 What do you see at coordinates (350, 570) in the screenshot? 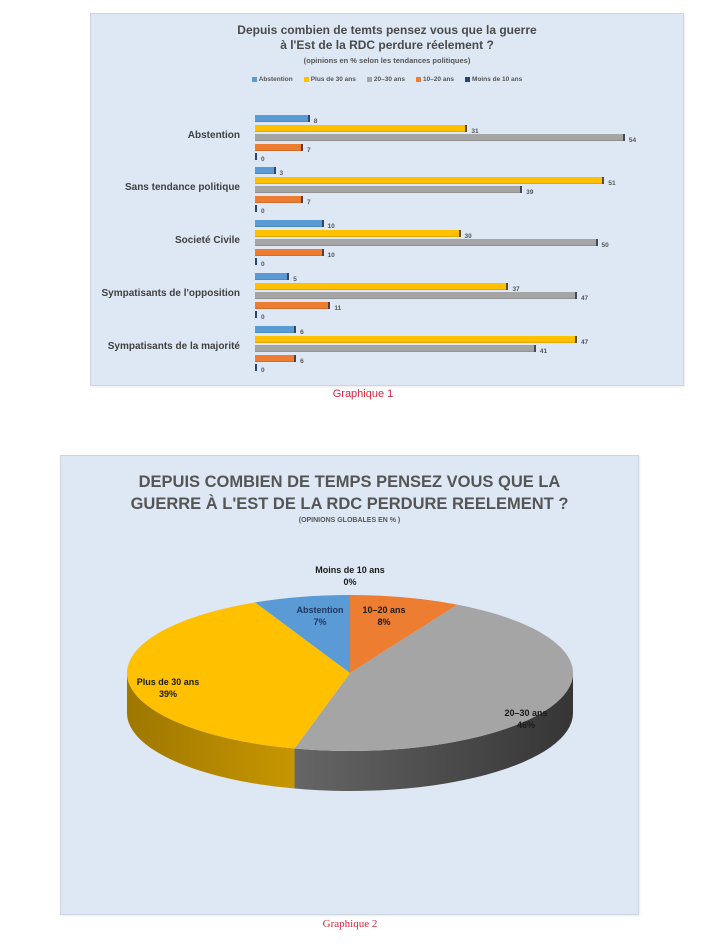
I see `pie-label-name: Moins de 10 ans` at bounding box center [350, 570].